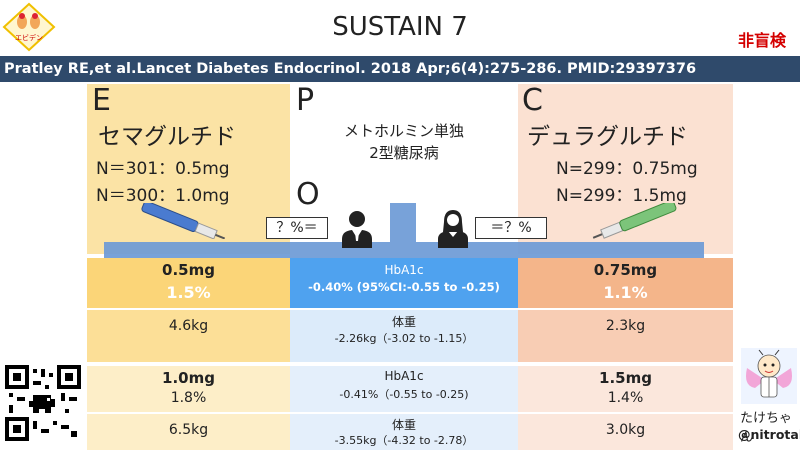 This screenshot has height=454, width=800. What do you see at coordinates (188, 389) in the screenshot?
I see `row3-exposure-cell` at bounding box center [188, 389].